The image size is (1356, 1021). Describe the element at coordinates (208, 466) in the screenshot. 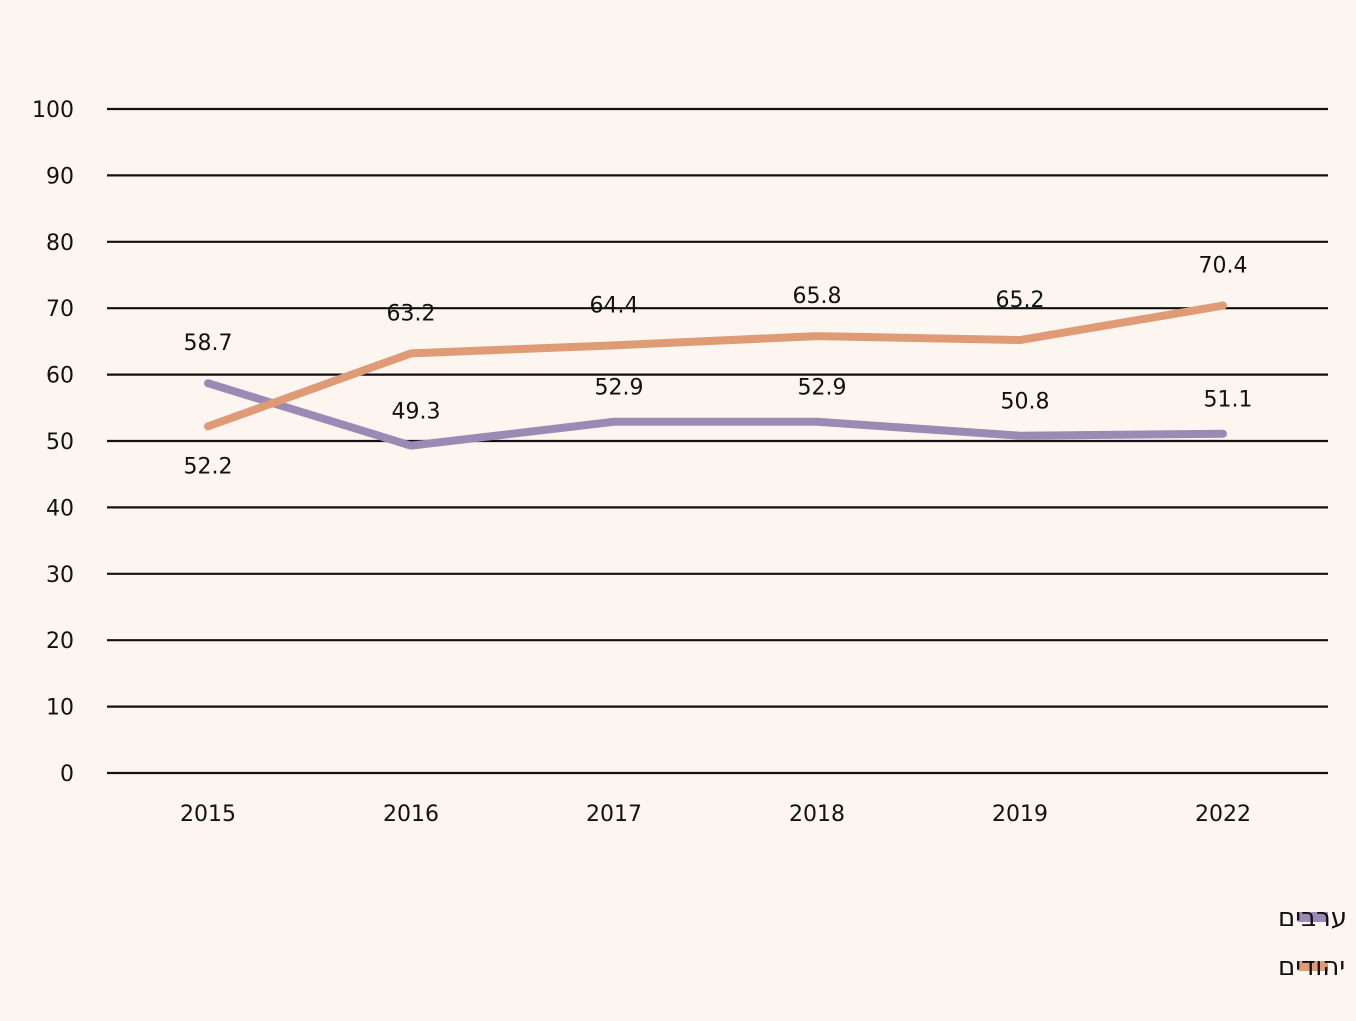

I see `data-label: 52.2` at that location.